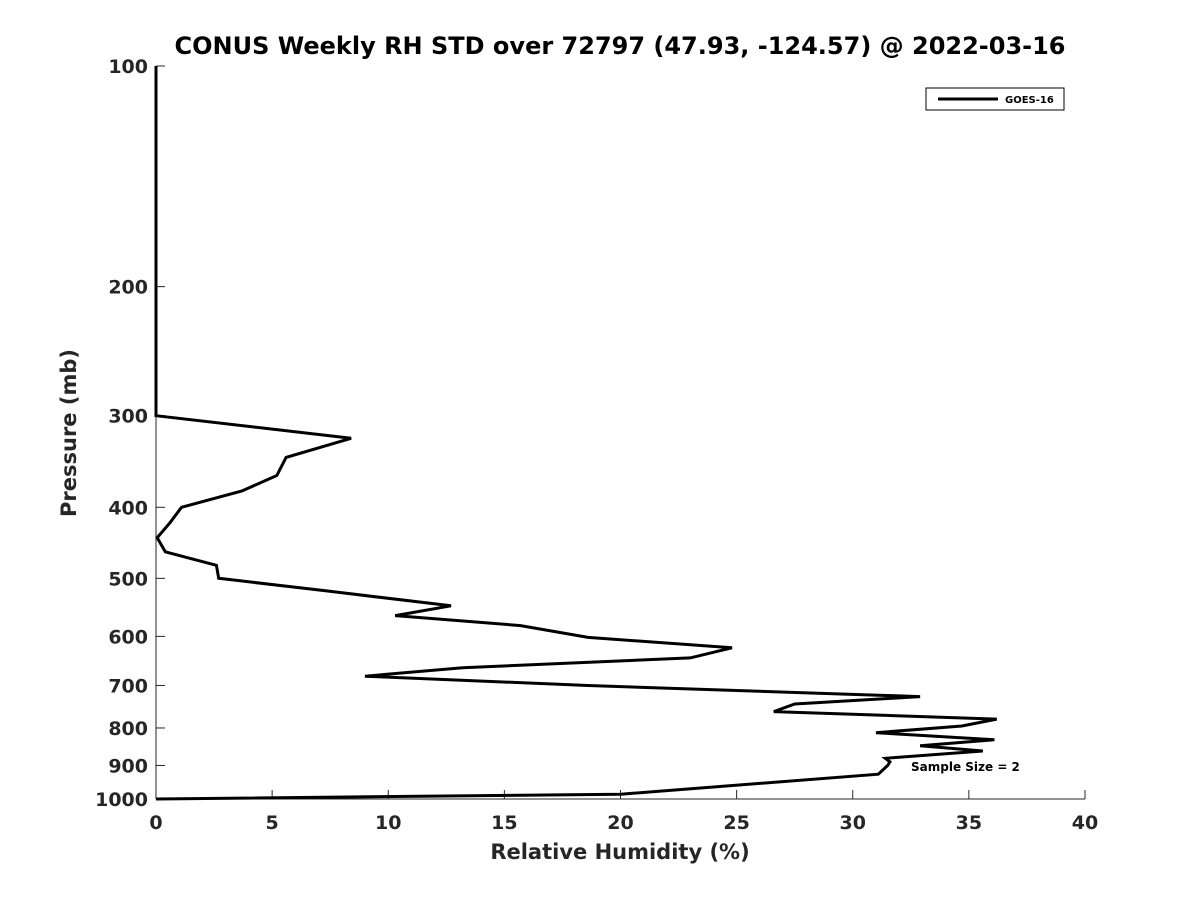 The width and height of the screenshot is (1200, 900). I want to click on y-tick-label: 1000, so click(121, 800).